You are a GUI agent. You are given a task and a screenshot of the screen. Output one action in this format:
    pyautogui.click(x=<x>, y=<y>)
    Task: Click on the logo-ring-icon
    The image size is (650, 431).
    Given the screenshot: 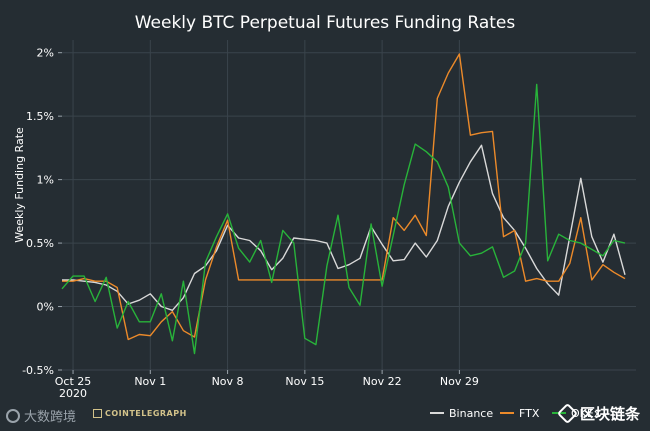 What is the action you would take?
    pyautogui.click(x=13, y=415)
    